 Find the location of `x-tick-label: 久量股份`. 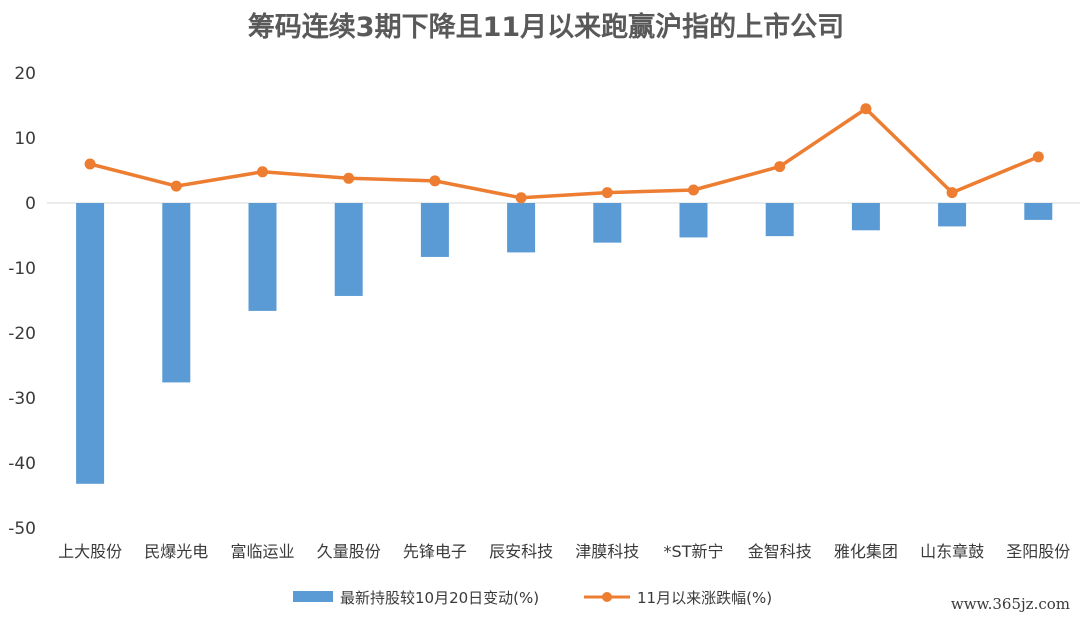

x-tick-label: 久量股份 is located at coordinates (349, 551).